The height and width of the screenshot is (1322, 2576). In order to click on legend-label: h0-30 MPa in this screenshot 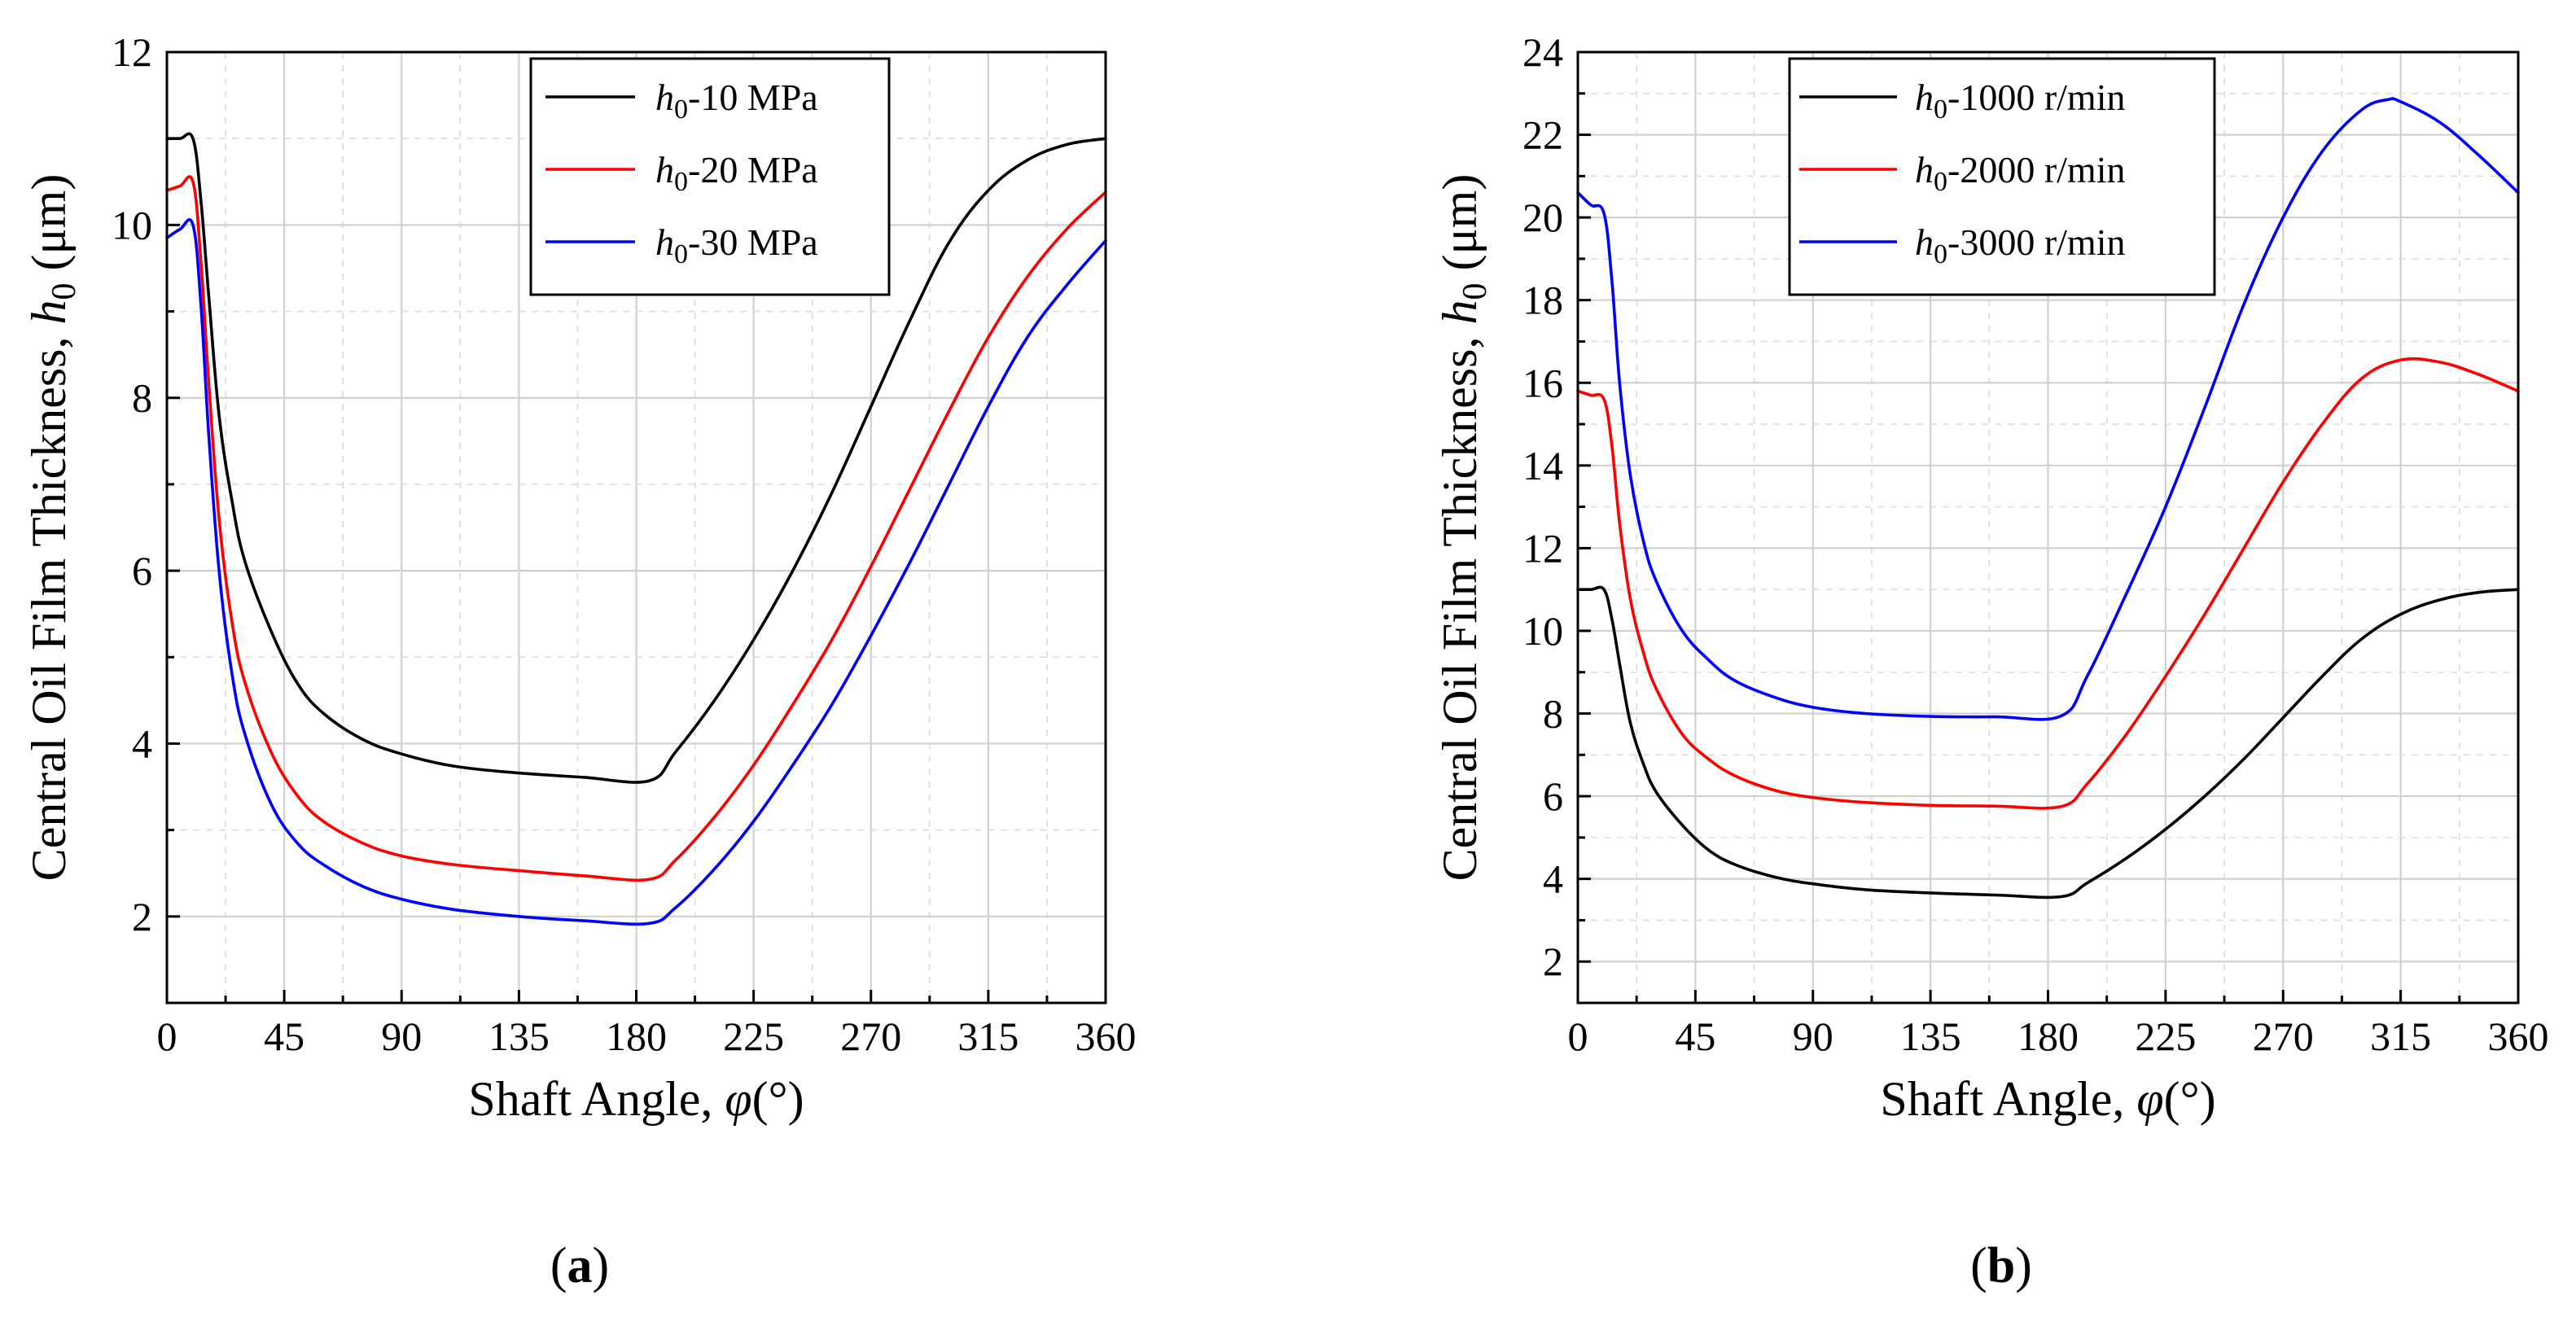, I will do `click(736, 245)`.